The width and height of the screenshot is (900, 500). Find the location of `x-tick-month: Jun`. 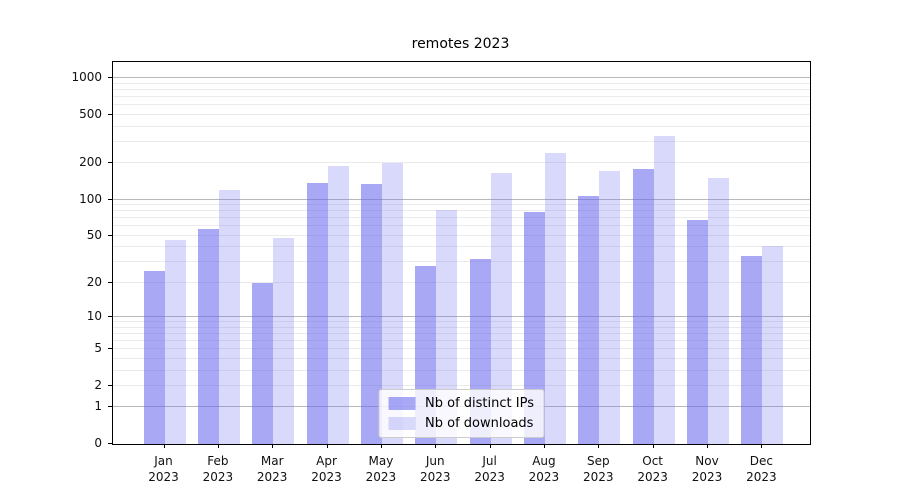

x-tick-month: Jun is located at coordinates (435, 461).